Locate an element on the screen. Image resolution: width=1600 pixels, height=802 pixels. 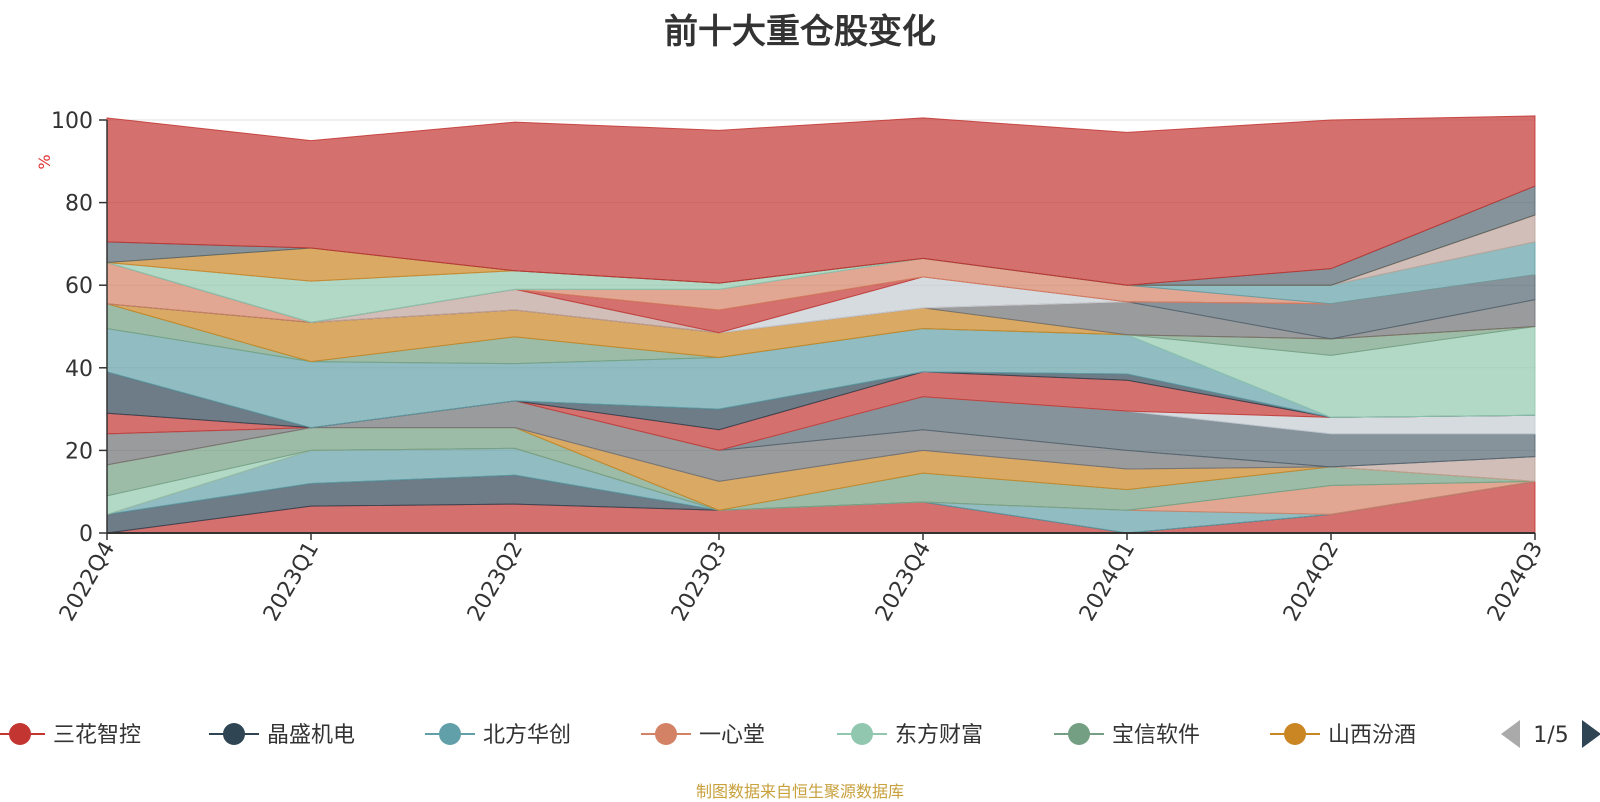
x-tick-label: 2023Q3 is located at coordinates (699, 582).